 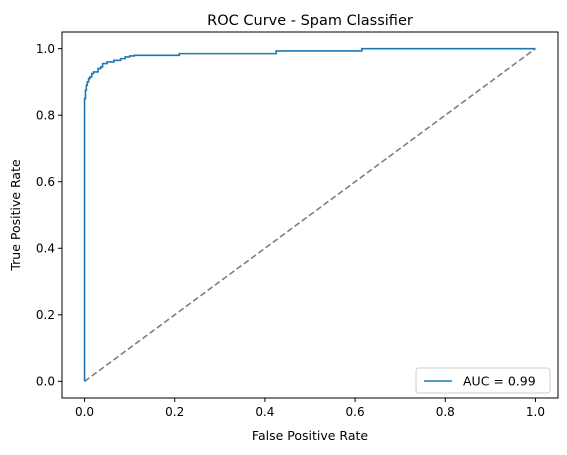 I want to click on legend-label: AUC = 0.99, so click(x=499, y=381).